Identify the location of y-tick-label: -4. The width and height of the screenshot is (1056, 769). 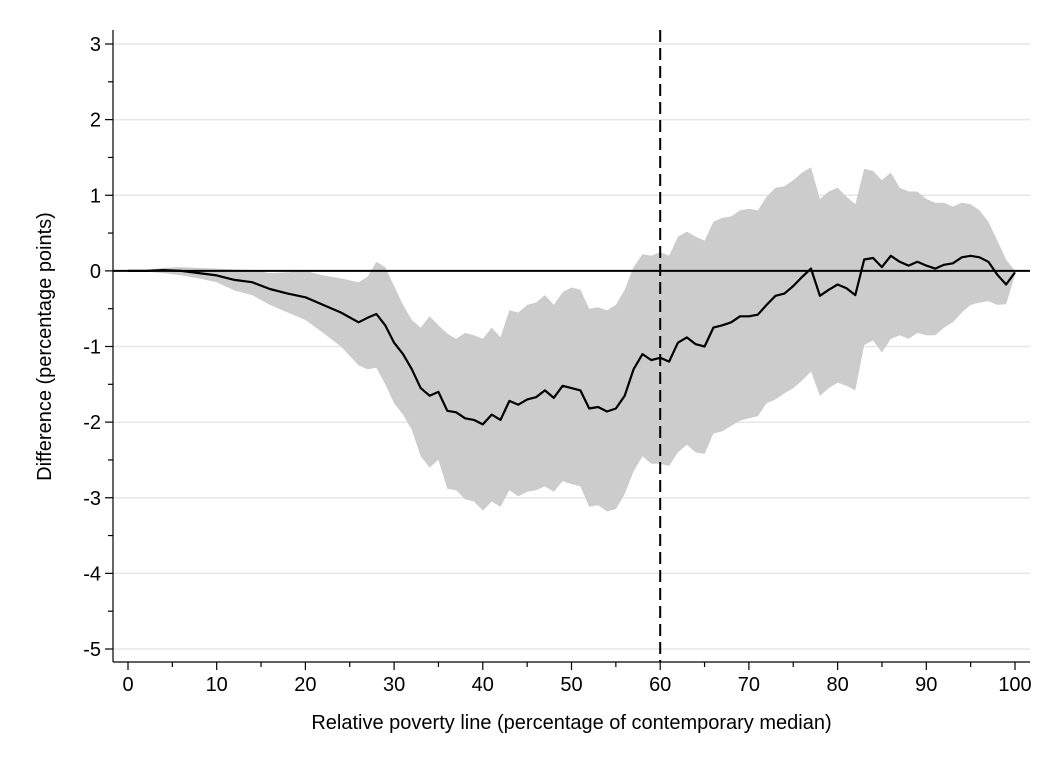
(92, 574).